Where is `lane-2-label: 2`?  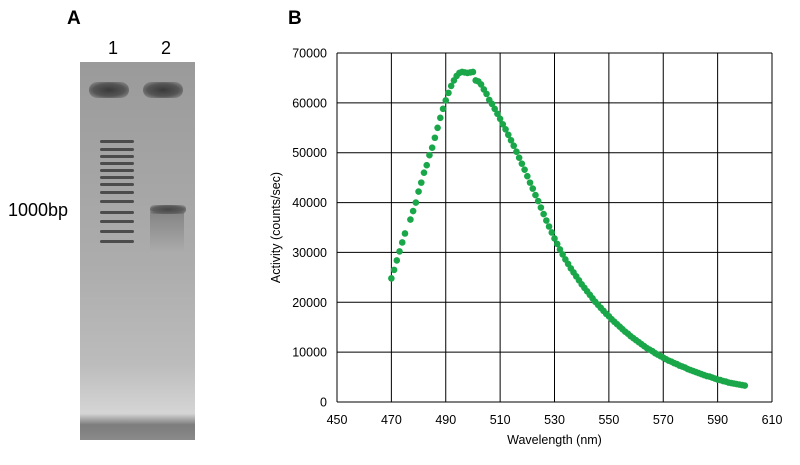 lane-2-label: 2 is located at coordinates (166, 48).